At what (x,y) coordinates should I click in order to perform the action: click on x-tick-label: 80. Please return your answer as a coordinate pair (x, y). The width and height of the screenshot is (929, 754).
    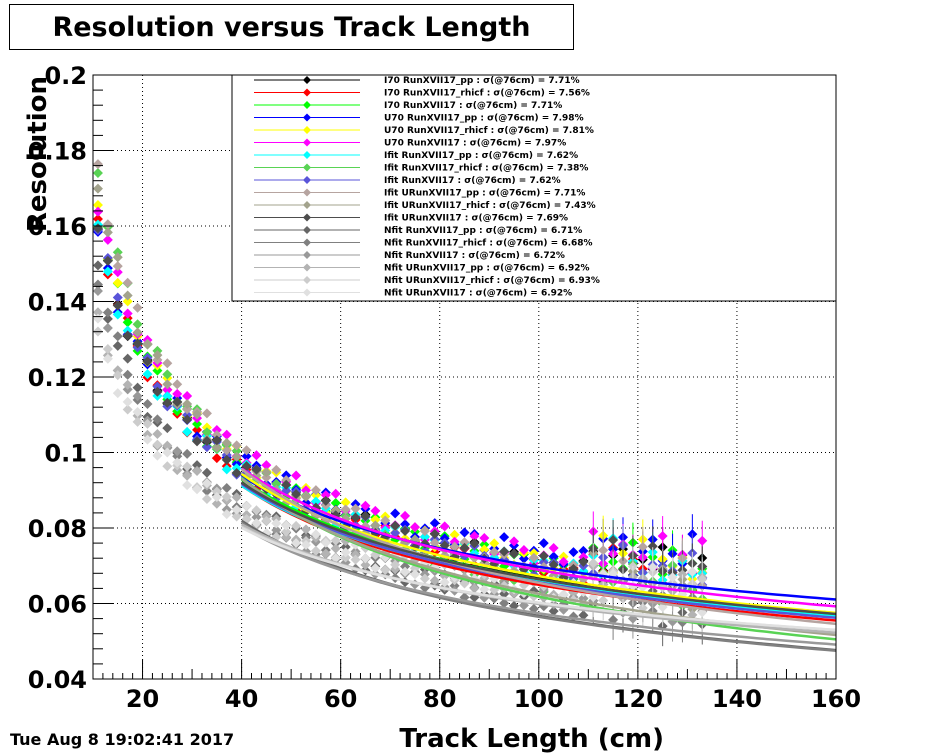
    Looking at the image, I should click on (439, 699).